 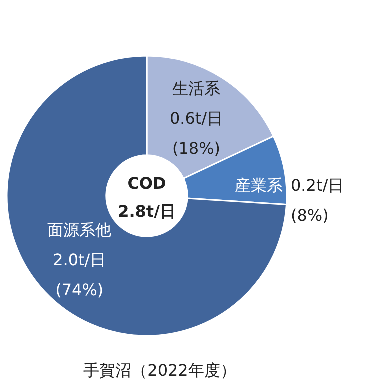 I want to click on annotation: COD, so click(x=147, y=183).